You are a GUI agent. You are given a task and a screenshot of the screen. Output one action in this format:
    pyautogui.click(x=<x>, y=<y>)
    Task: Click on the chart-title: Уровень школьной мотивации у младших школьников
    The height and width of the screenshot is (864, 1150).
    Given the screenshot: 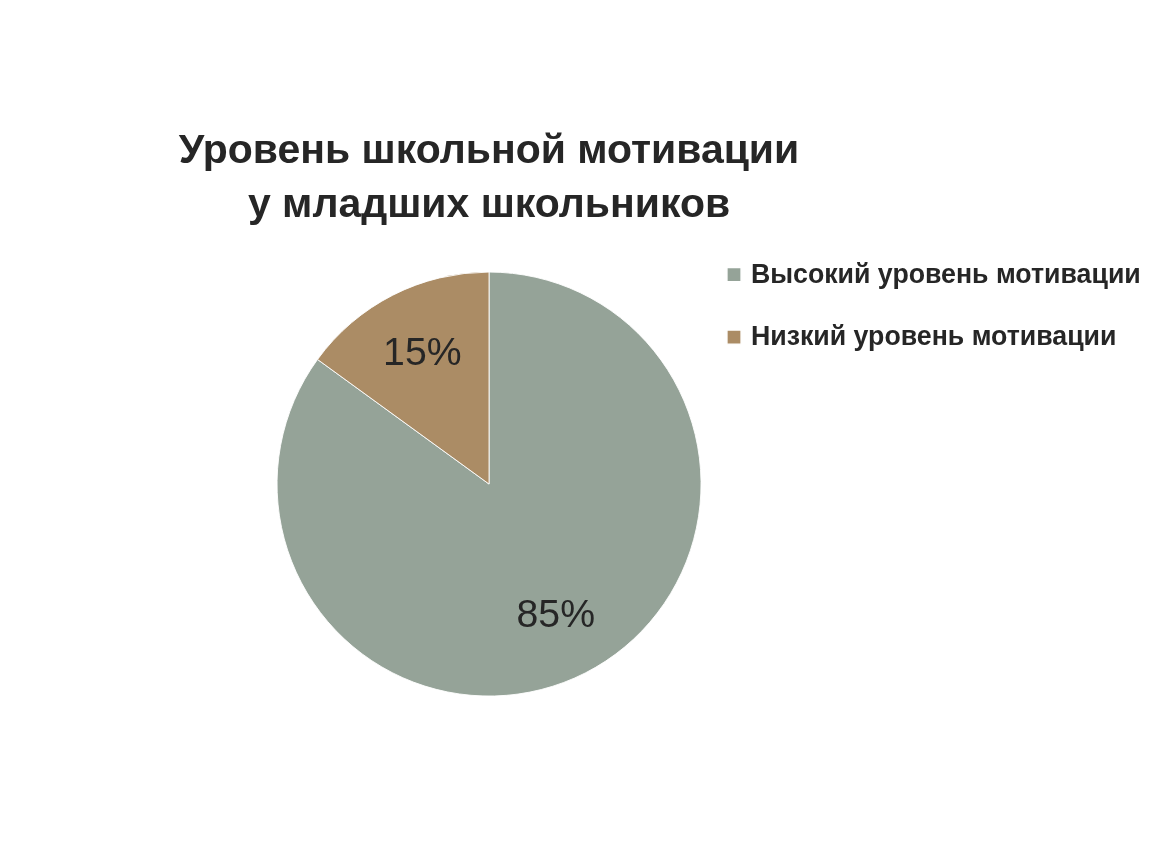 What is the action you would take?
    pyautogui.click(x=489, y=176)
    